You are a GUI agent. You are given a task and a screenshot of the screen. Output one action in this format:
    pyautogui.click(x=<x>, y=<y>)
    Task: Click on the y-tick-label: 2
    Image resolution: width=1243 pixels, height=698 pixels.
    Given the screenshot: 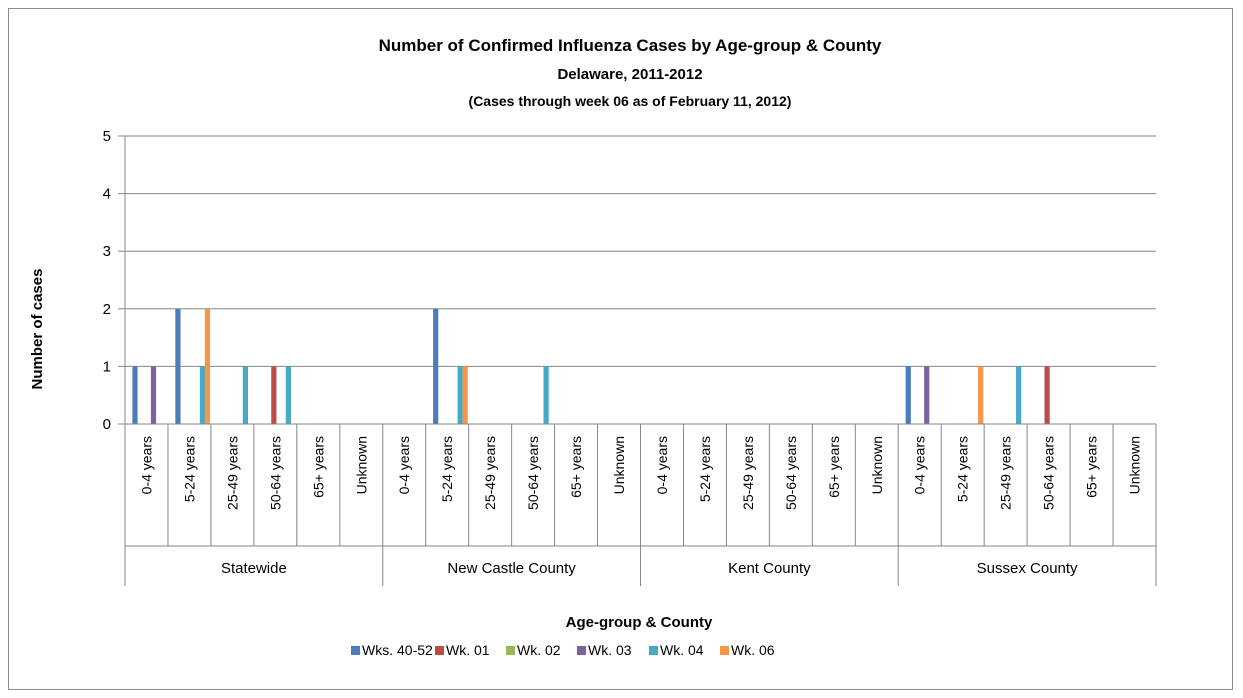 What is the action you would take?
    pyautogui.click(x=107, y=309)
    